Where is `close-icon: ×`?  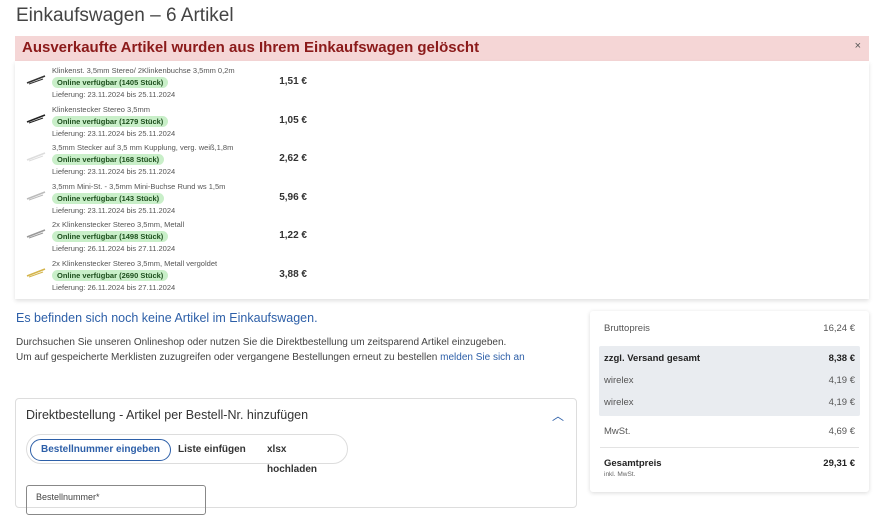 close-icon: × is located at coordinates (857, 46).